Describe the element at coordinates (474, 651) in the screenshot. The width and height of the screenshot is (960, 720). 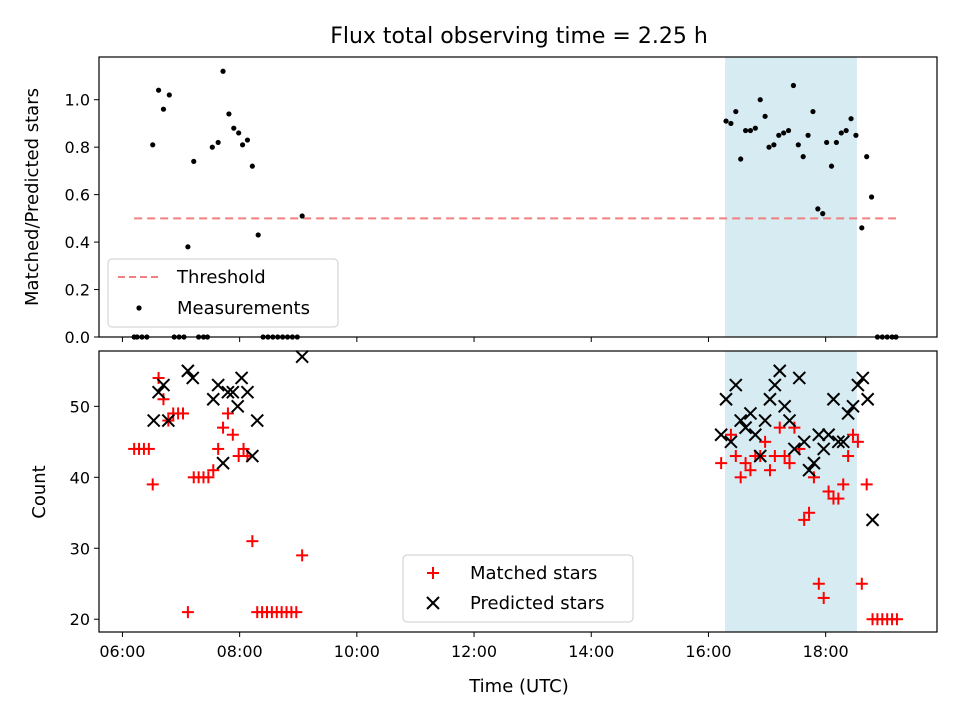
I see `x-tick-label: 12:00` at that location.